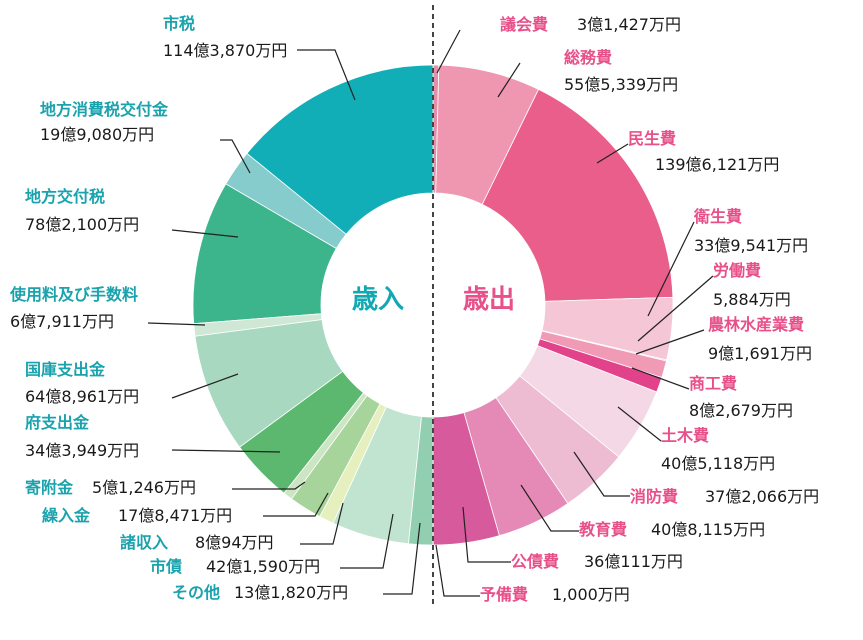  What do you see at coordinates (752, 299) in the screenshot?
I see `expense-label-amount-4: 5,884万円` at bounding box center [752, 299].